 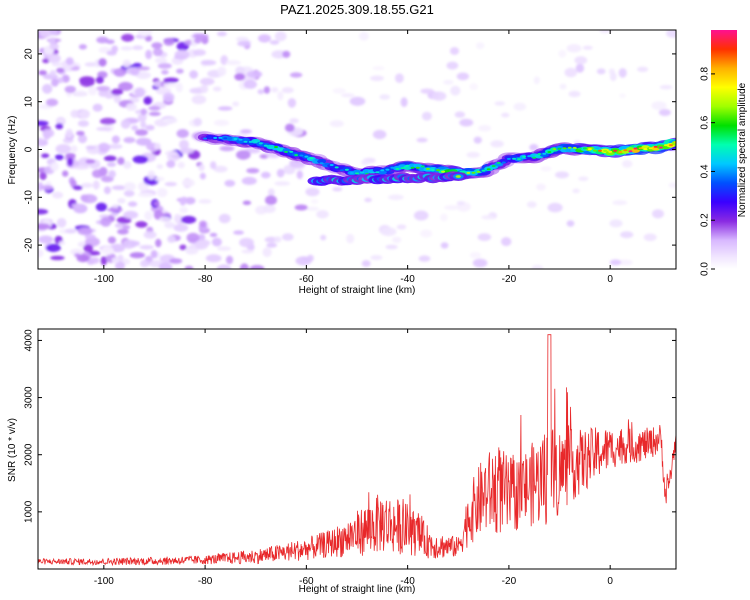 I want to click on colorbar-tick-label: 0.4, so click(x=705, y=171).